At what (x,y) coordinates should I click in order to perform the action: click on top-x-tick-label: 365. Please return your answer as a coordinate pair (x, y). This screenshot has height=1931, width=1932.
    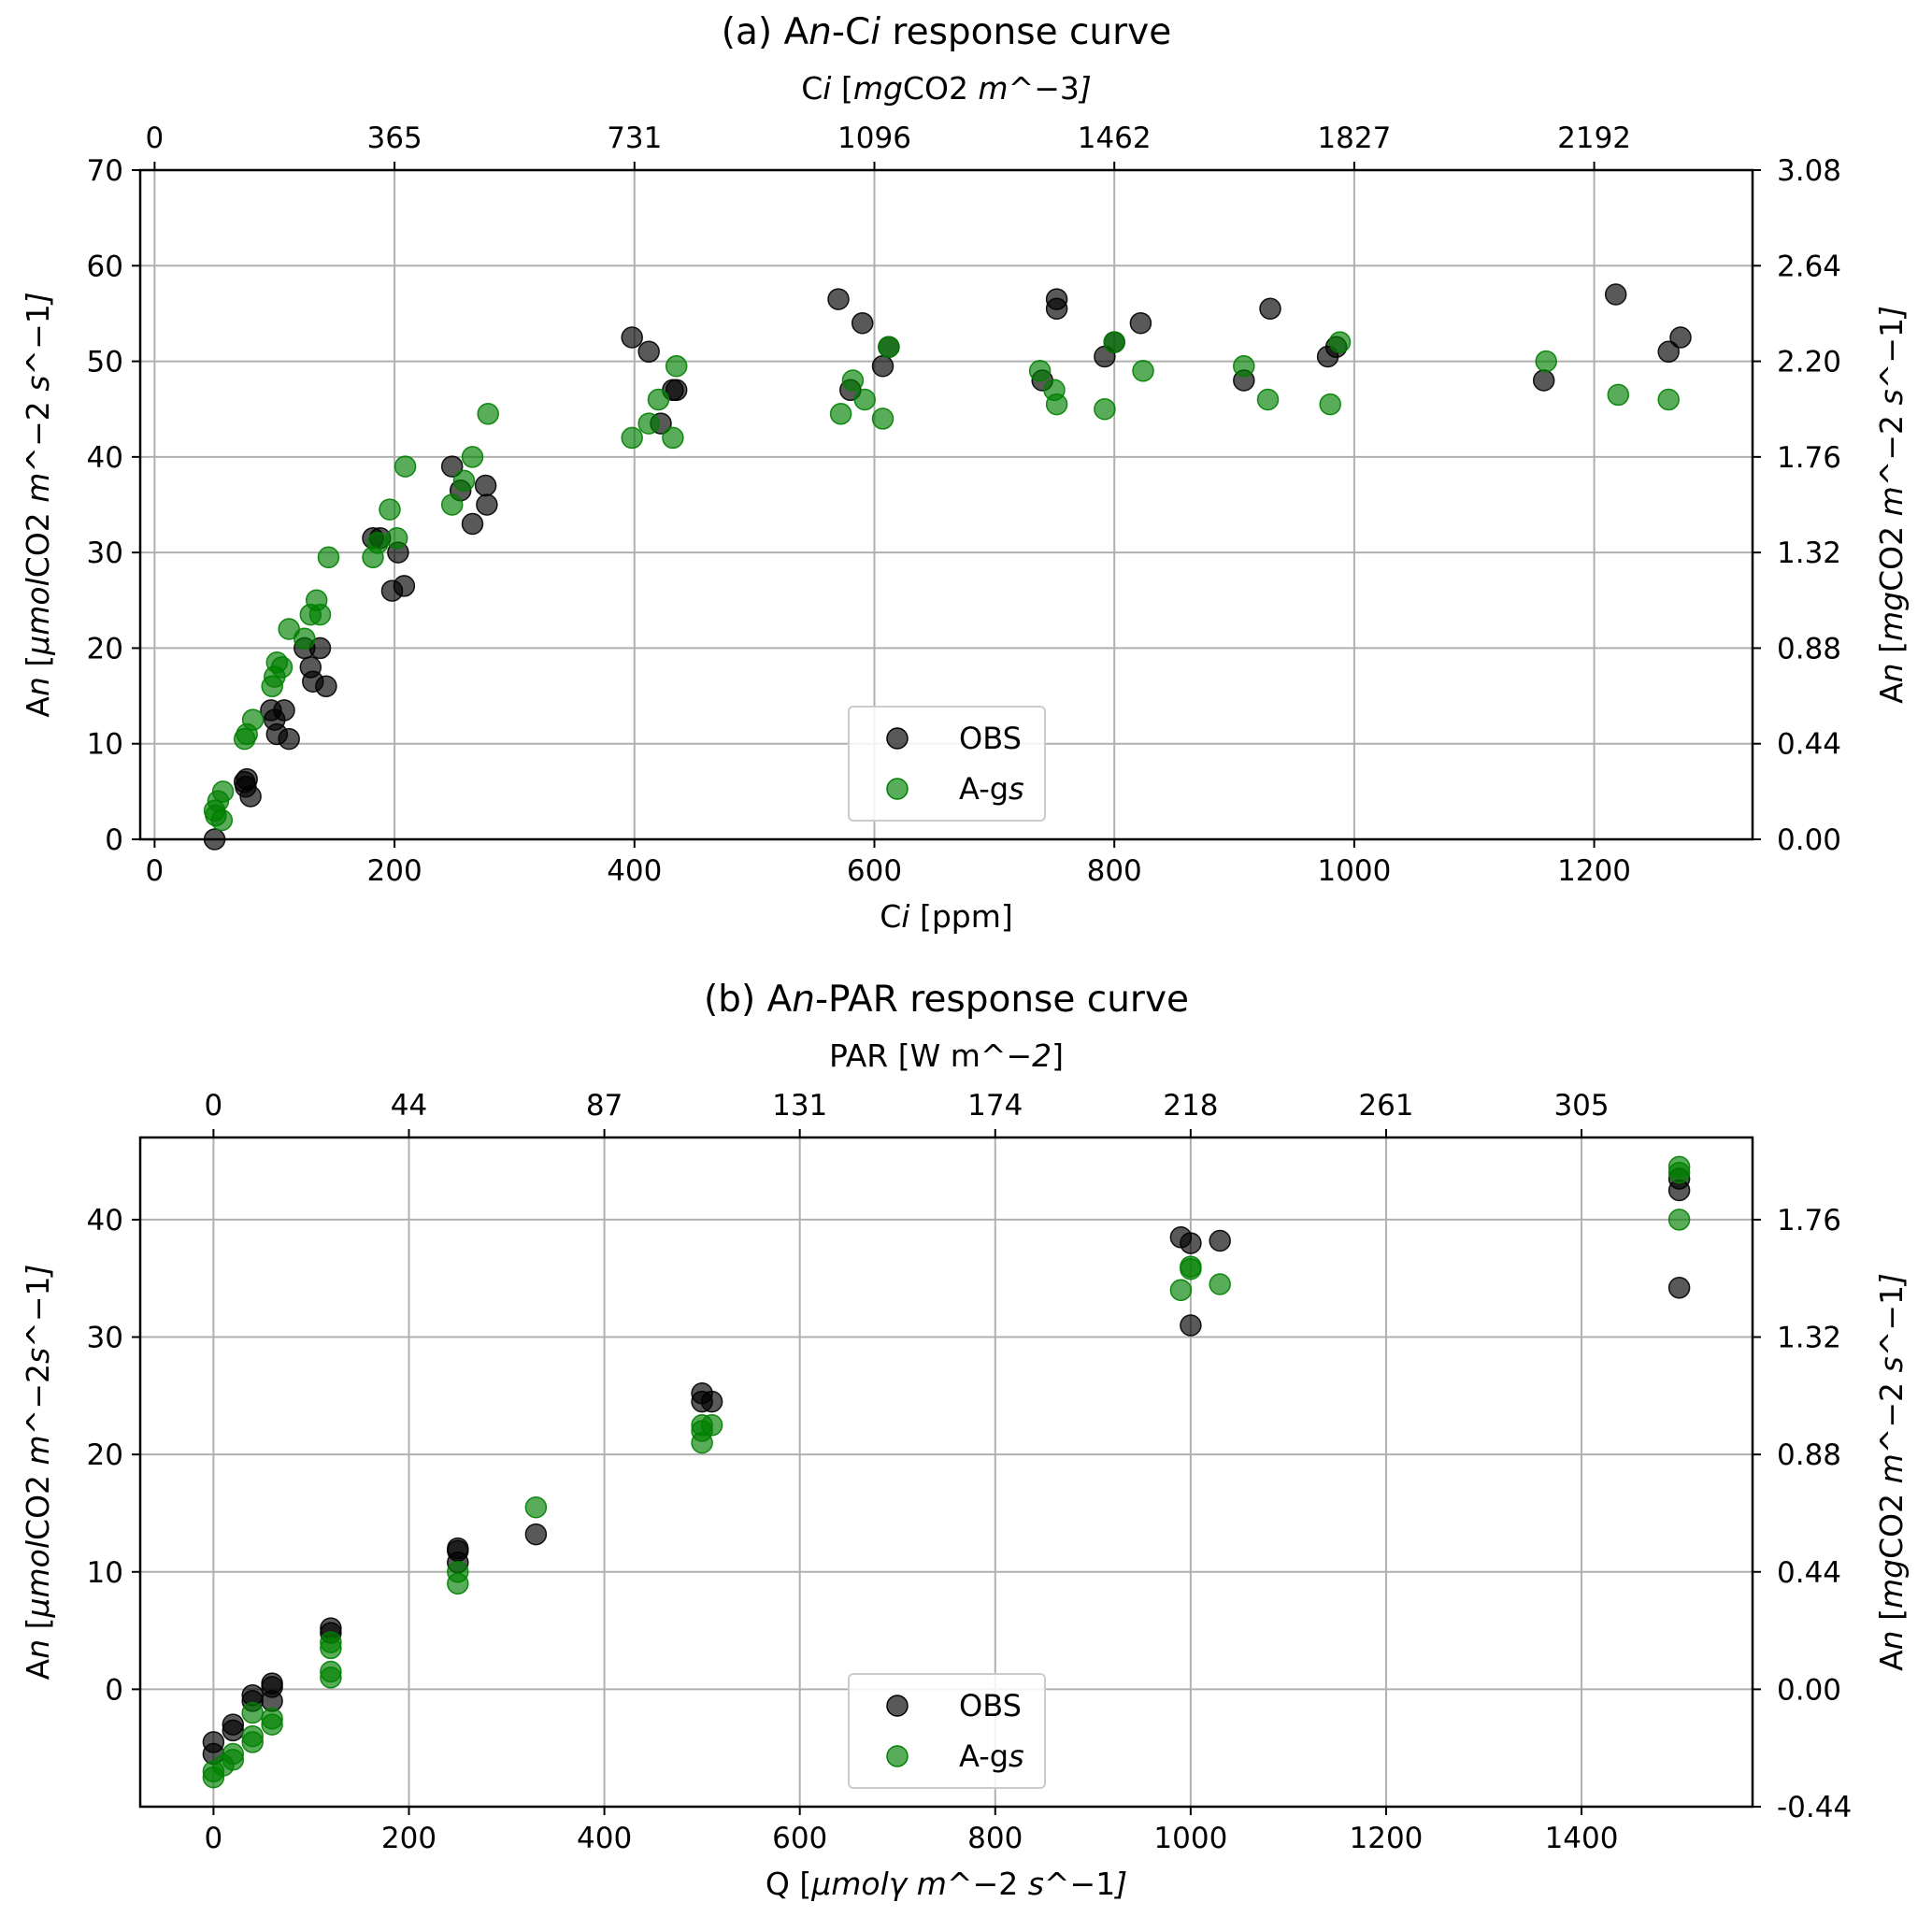
    Looking at the image, I should click on (394, 139).